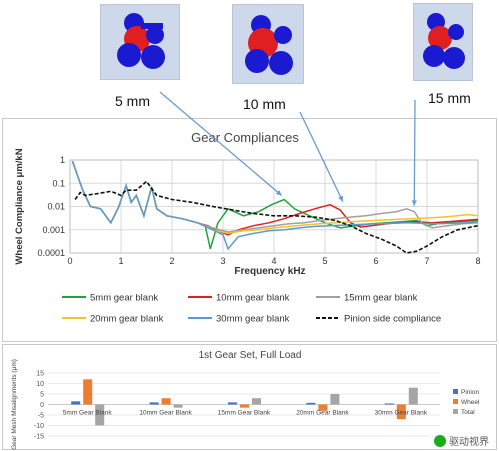  I want to click on gear-model-15mm-image, so click(443, 42).